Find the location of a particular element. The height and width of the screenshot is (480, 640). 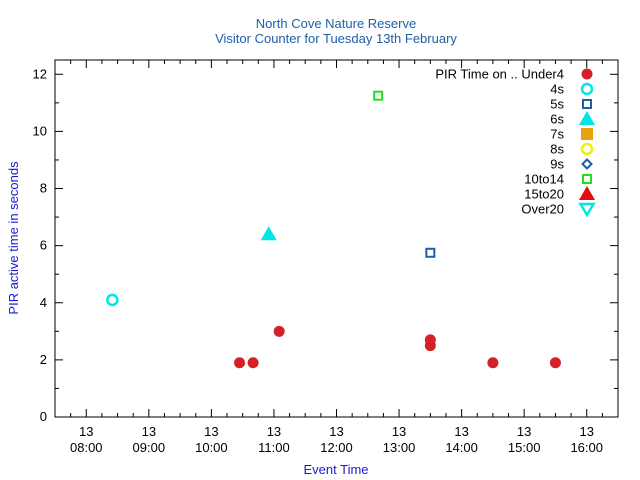

y-tick-label: 8 is located at coordinates (43, 188).